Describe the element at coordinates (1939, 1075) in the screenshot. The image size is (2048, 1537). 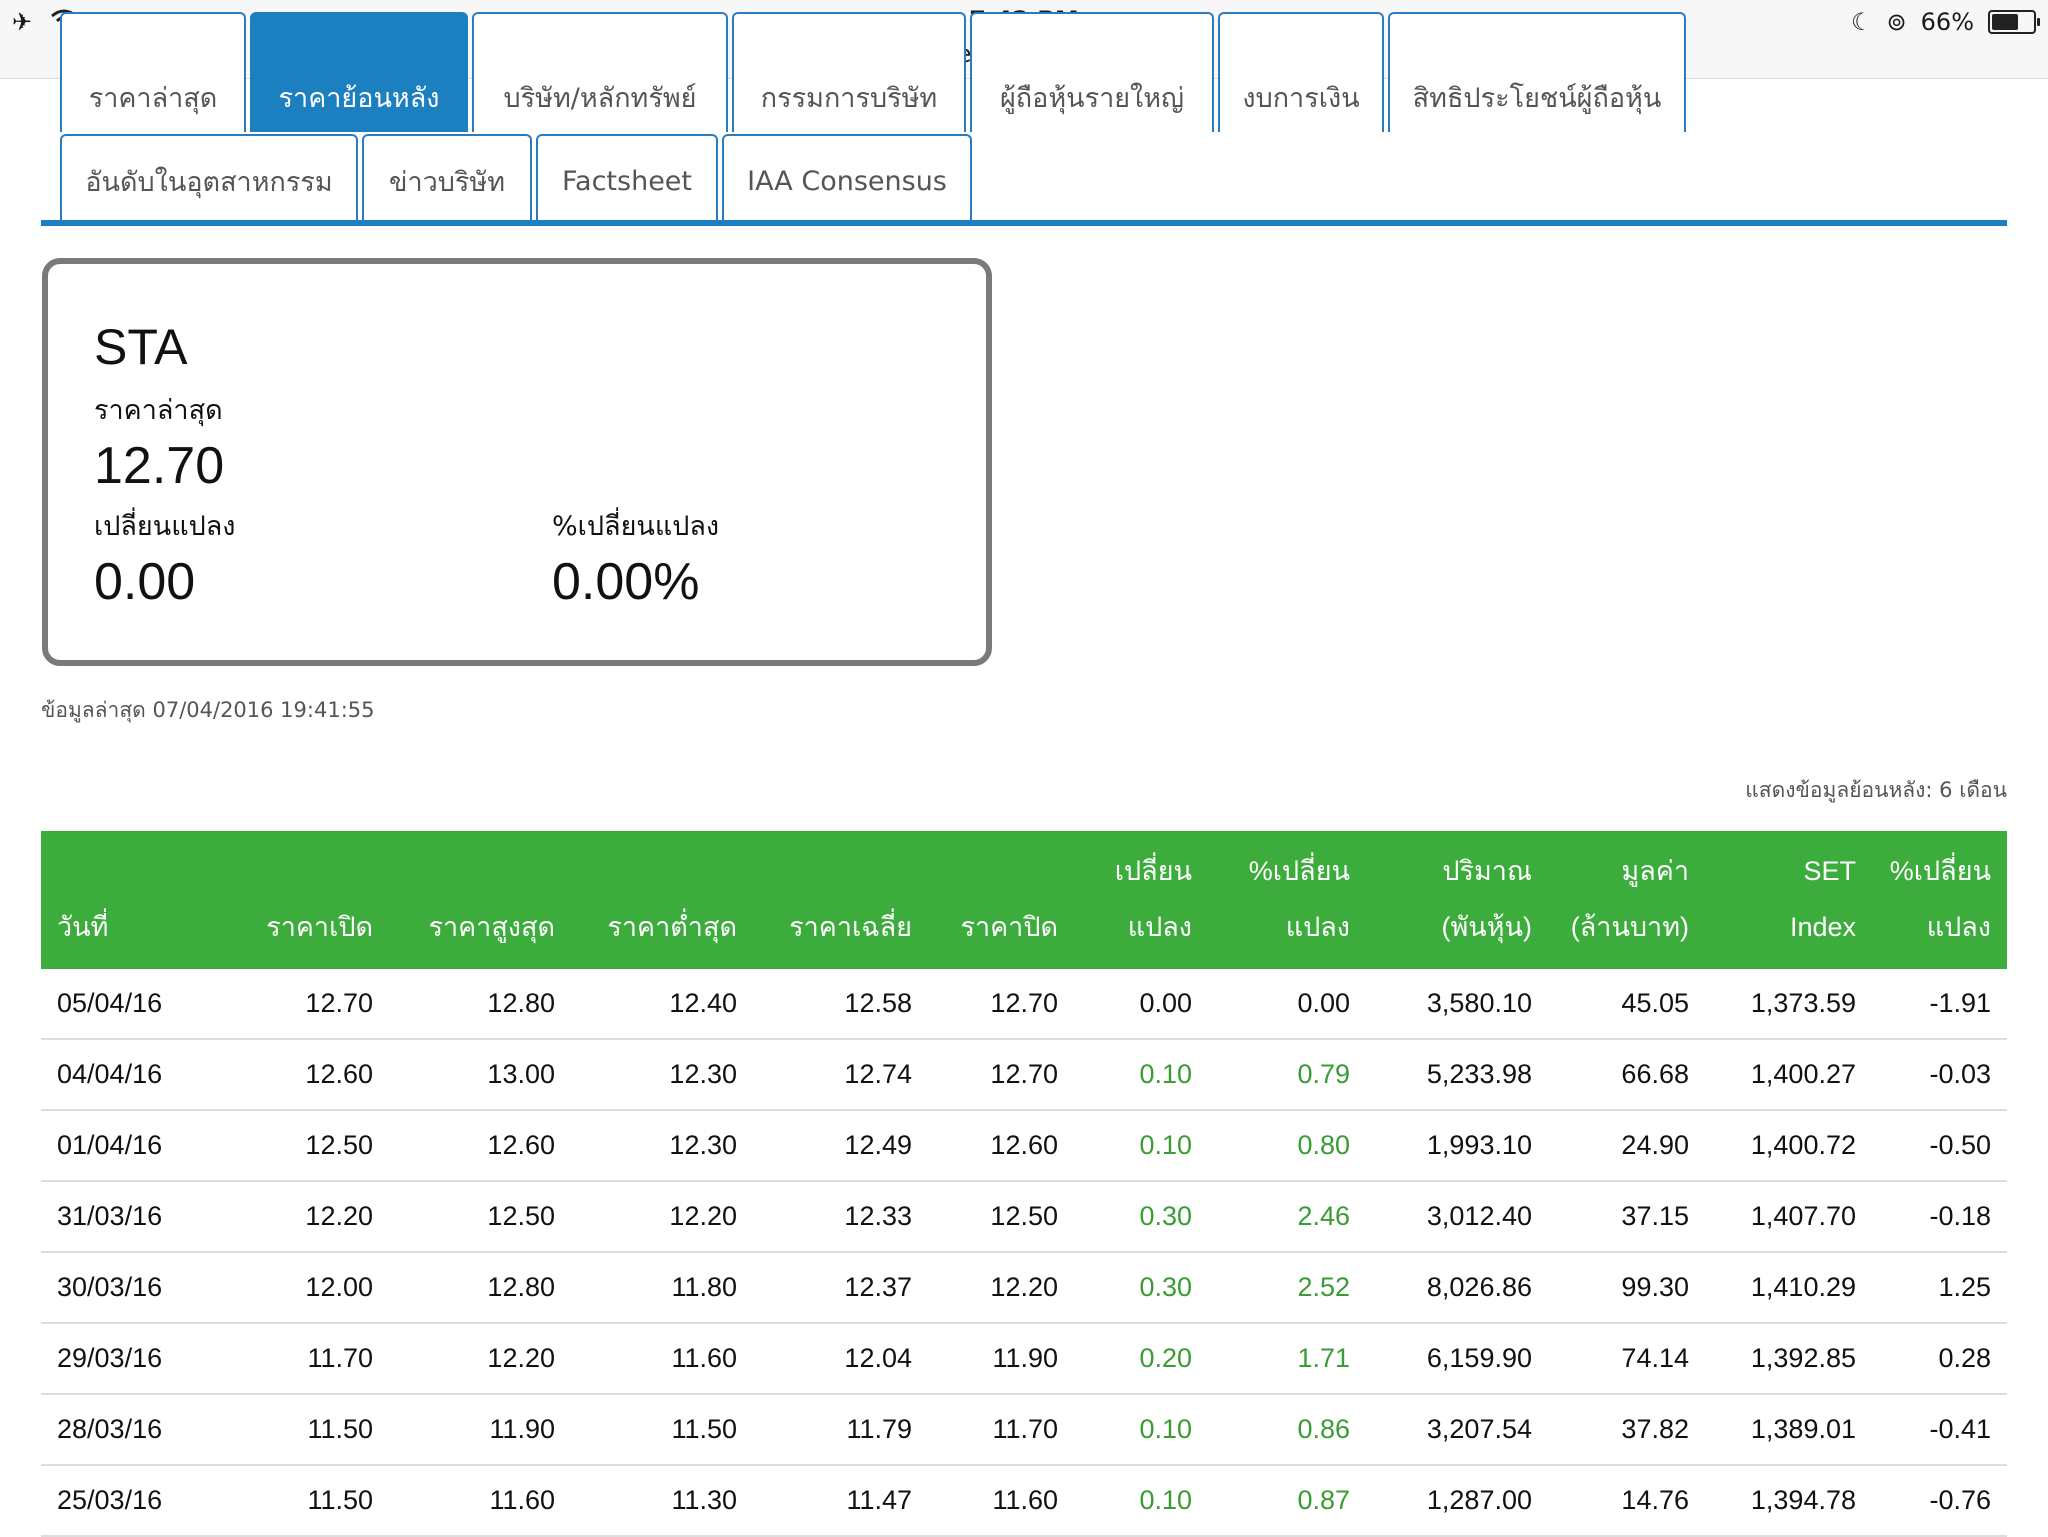
I see `table-cell: -0.03` at that location.